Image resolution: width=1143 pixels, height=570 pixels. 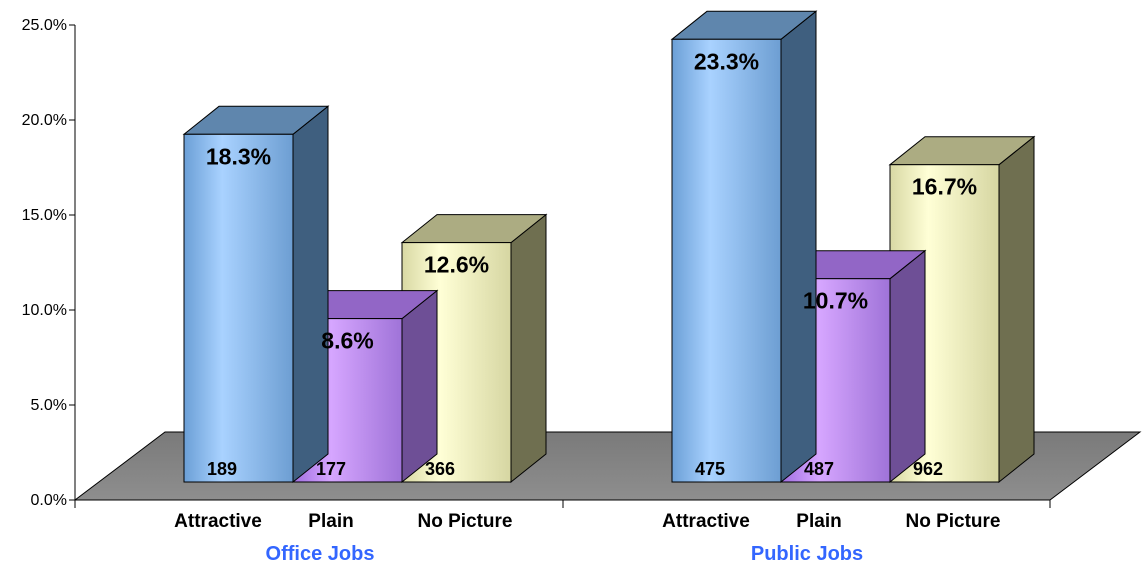 I want to click on x-group-label: Office Jobs, so click(x=320, y=554).